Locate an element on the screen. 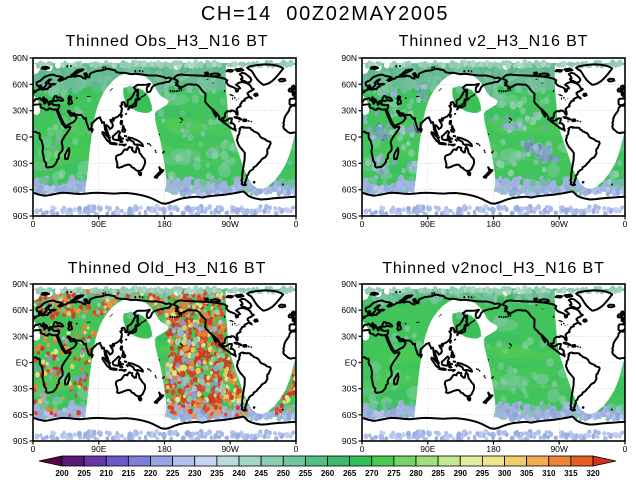  svg-text: 310 is located at coordinates (549, 473).